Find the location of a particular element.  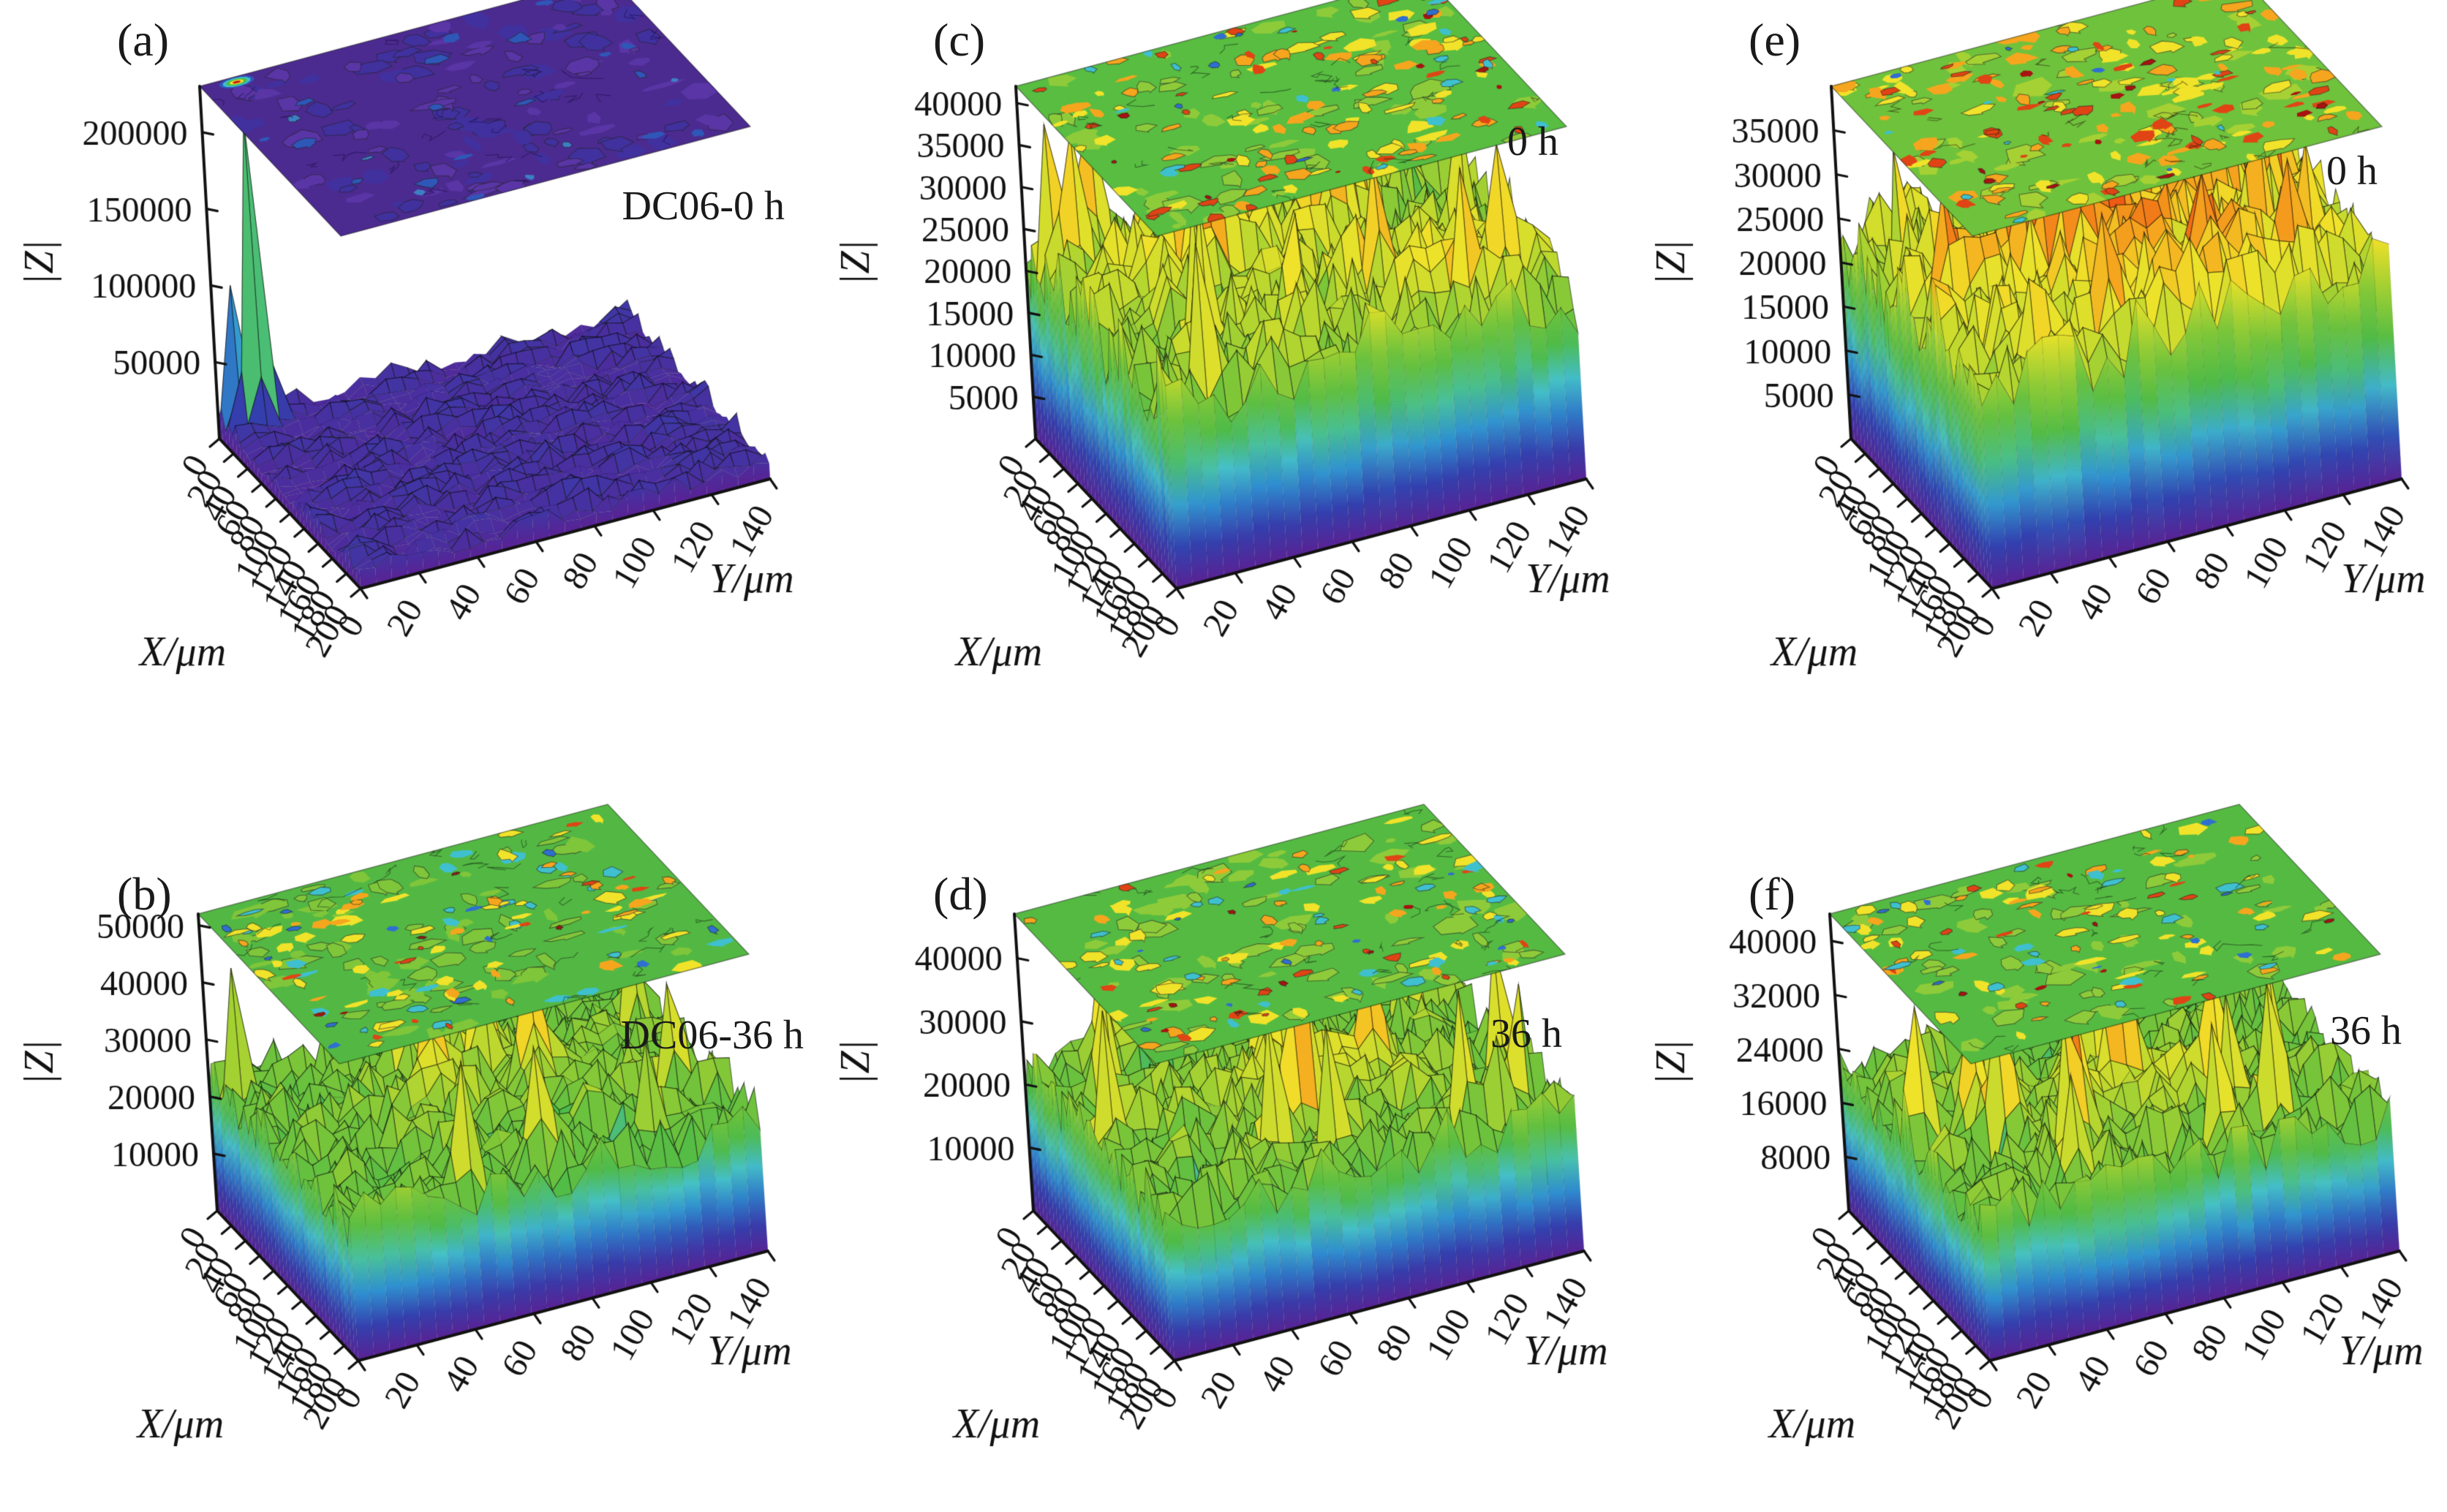

panel-annotation: DC06-0 h is located at coordinates (704, 206).